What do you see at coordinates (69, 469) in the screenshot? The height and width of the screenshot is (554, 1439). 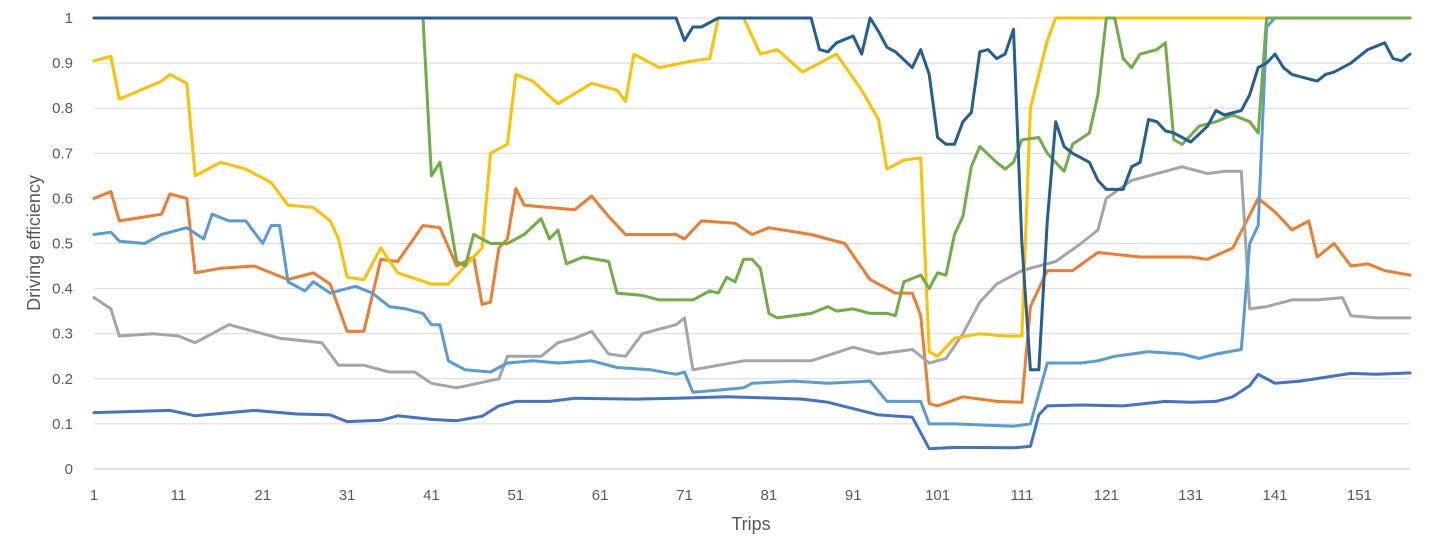 I see `y-tick-label: 0` at bounding box center [69, 469].